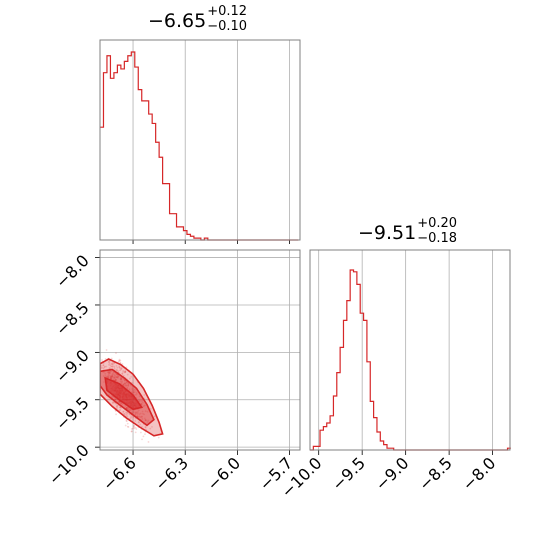 The image size is (550, 550). Describe the element at coordinates (171, 473) in the screenshot. I see `joint-xtick-label: −6.3` at that location.